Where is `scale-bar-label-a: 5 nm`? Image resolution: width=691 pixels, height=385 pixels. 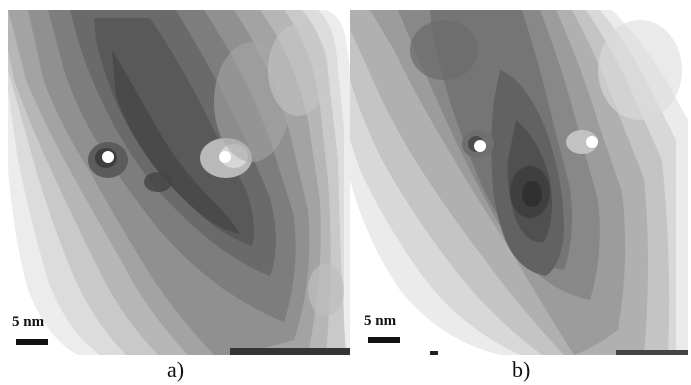 scale-bar-label-a: 5 nm is located at coordinates (28, 322).